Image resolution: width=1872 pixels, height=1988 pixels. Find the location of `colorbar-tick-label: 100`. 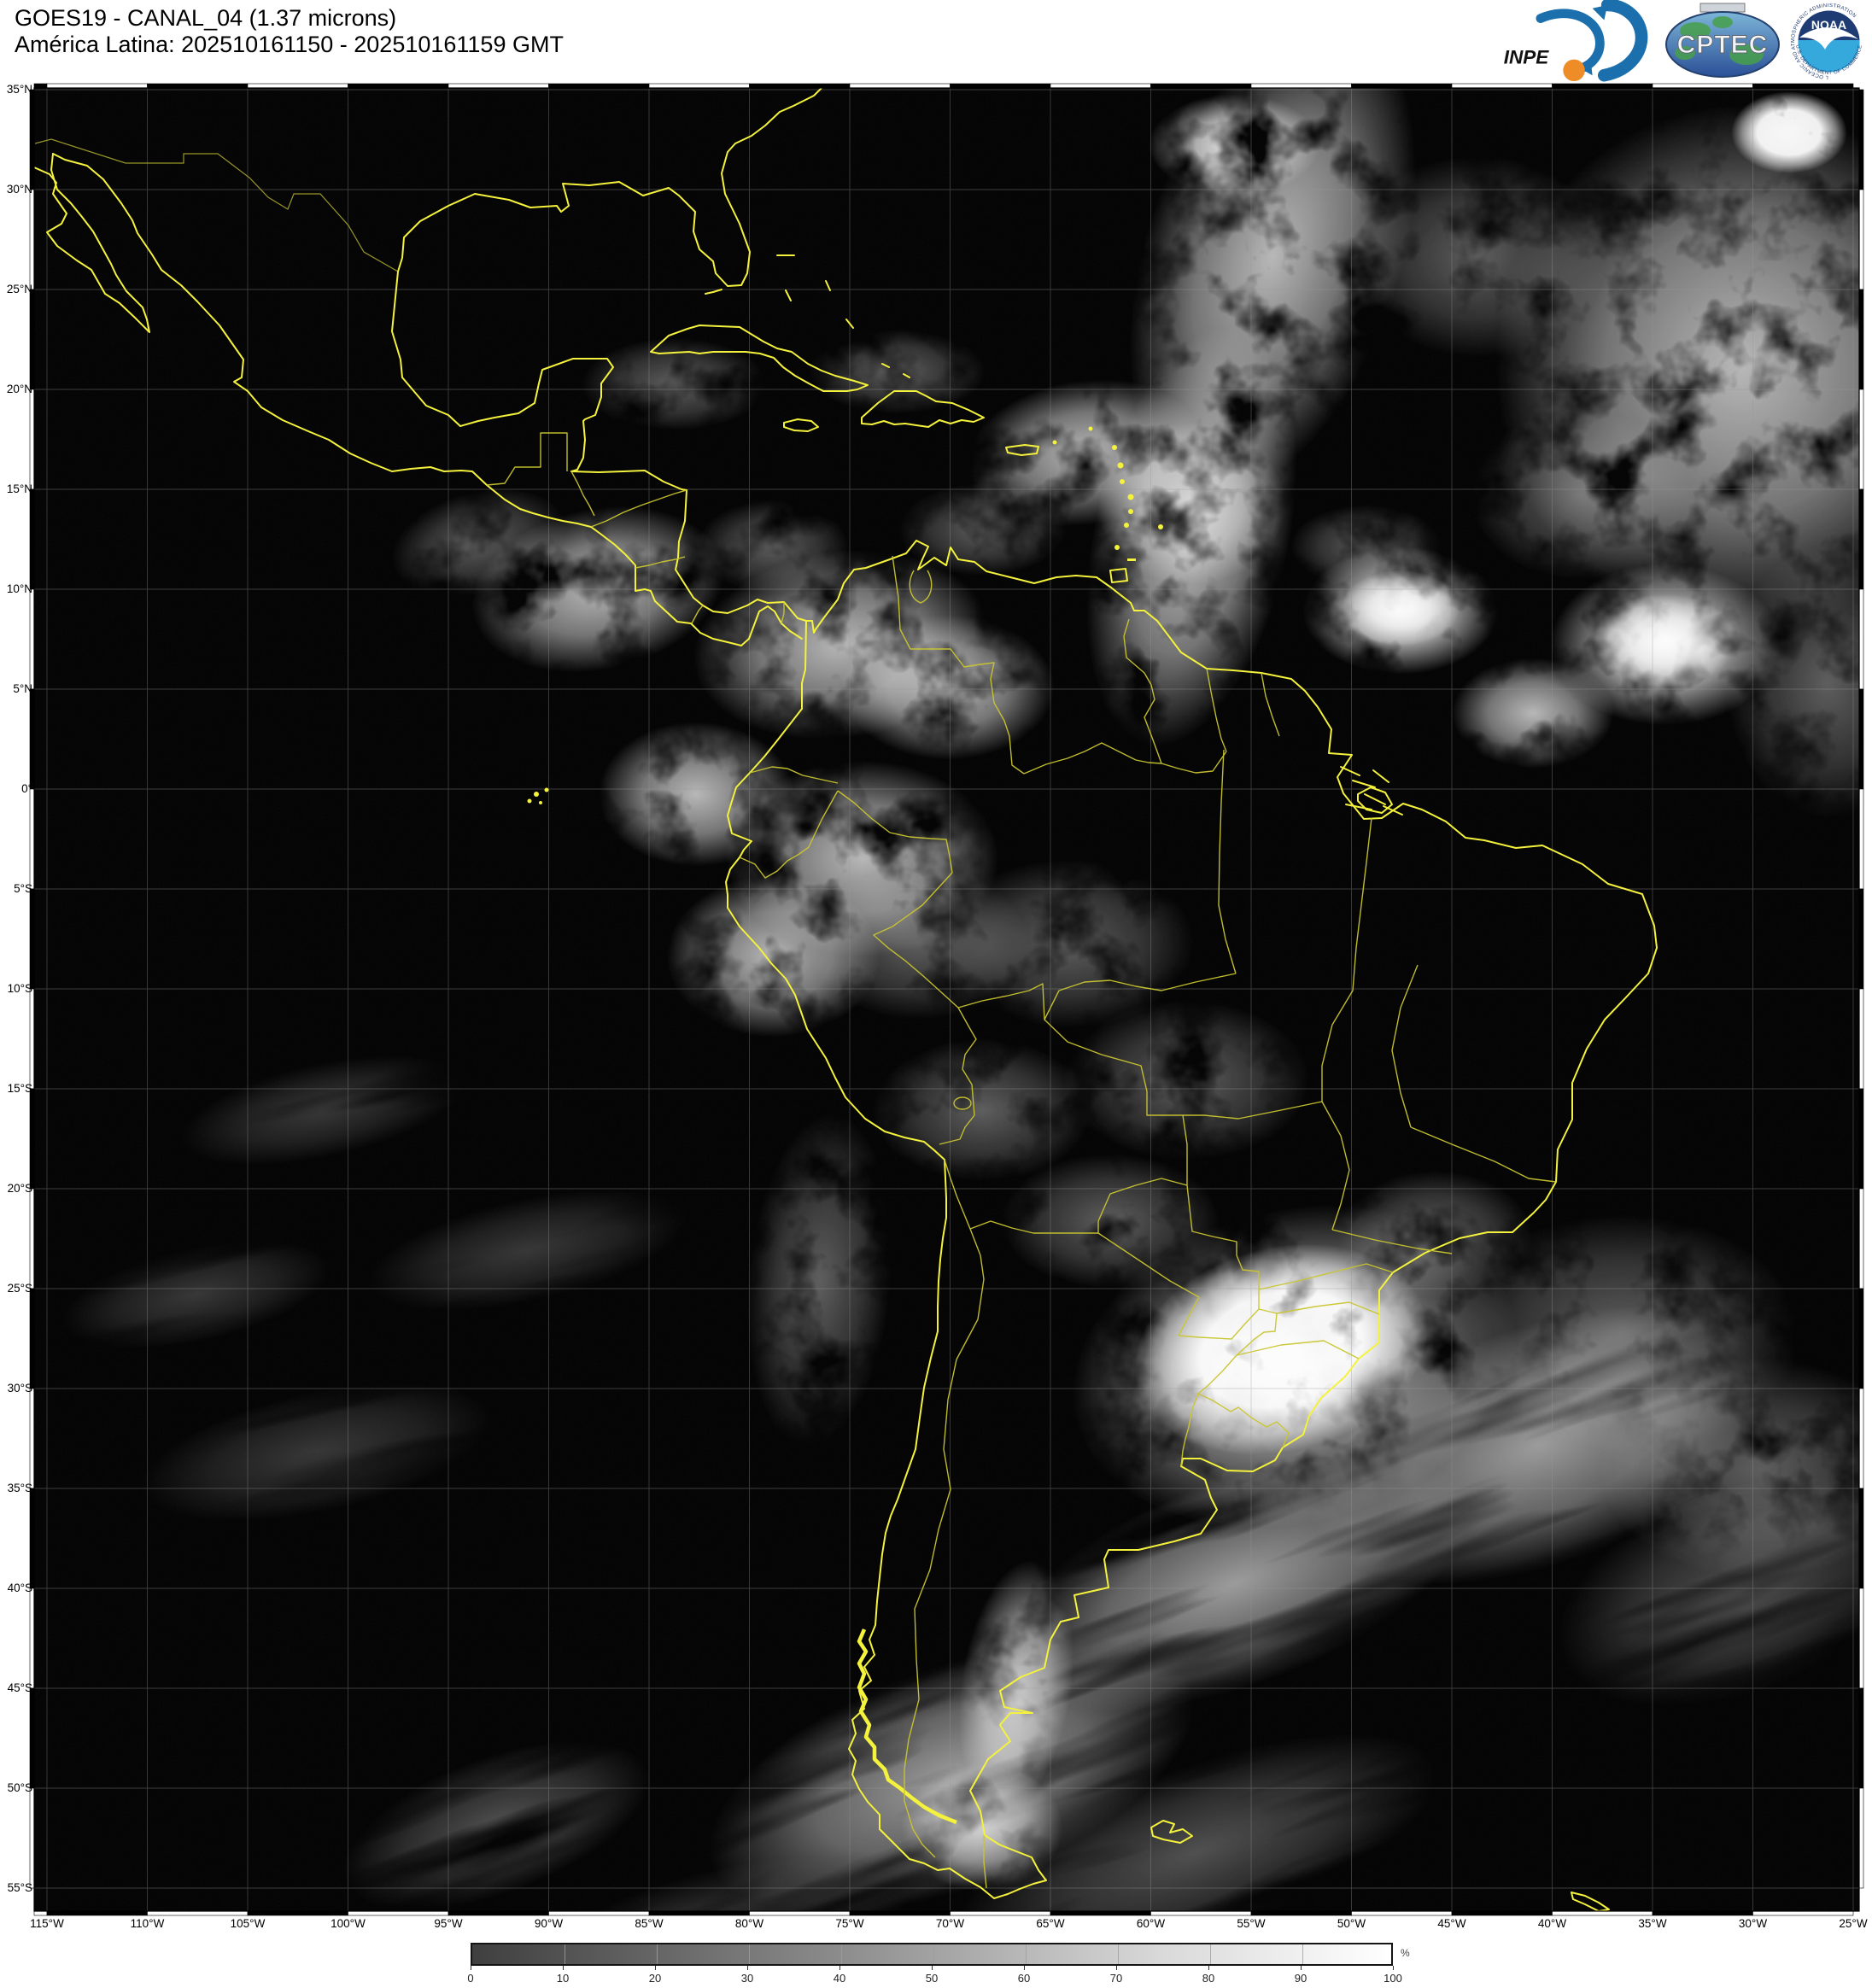

colorbar-tick-label: 100 is located at coordinates (1393, 1978).